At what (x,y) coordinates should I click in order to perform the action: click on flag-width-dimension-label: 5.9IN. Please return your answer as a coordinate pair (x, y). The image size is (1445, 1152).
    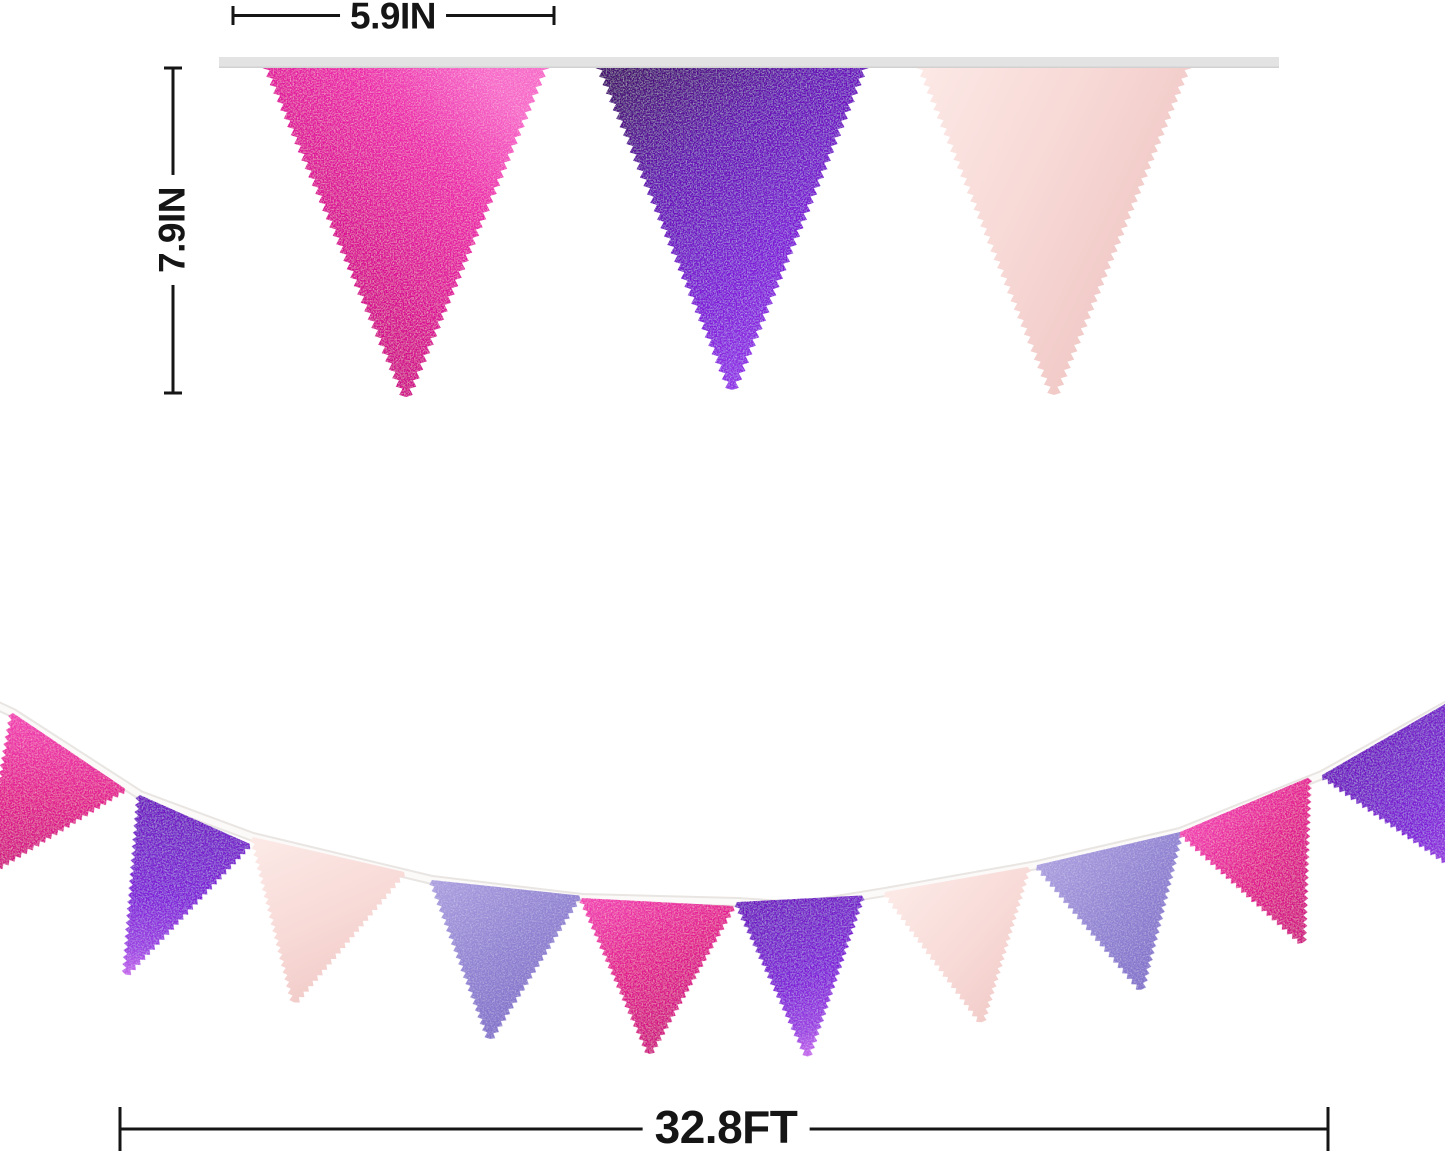
    Looking at the image, I should click on (393, 17).